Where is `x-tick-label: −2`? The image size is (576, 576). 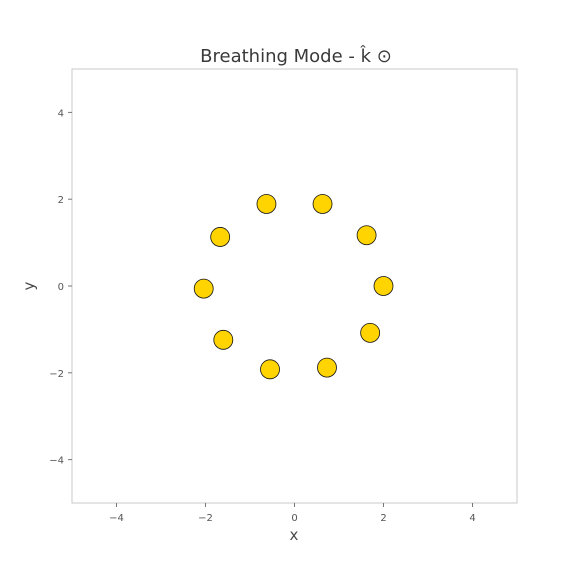 x-tick-label: −2 is located at coordinates (205, 518).